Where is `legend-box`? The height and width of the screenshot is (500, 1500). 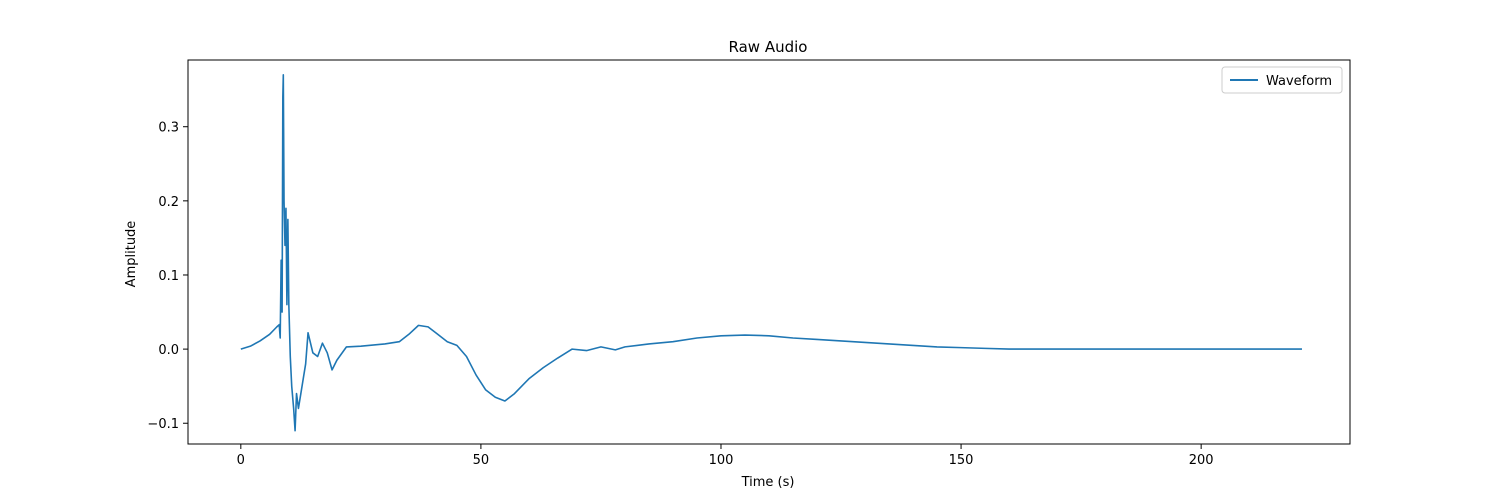
legend-box is located at coordinates (1282, 80).